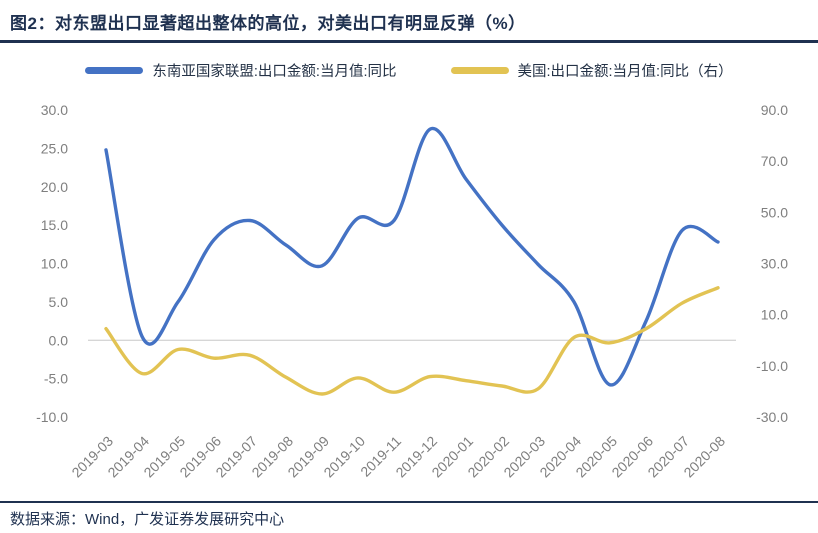 This screenshot has height=533, width=818. Describe the element at coordinates (52, 417) in the screenshot. I see `left-axis-tick-label: -10.0` at that location.